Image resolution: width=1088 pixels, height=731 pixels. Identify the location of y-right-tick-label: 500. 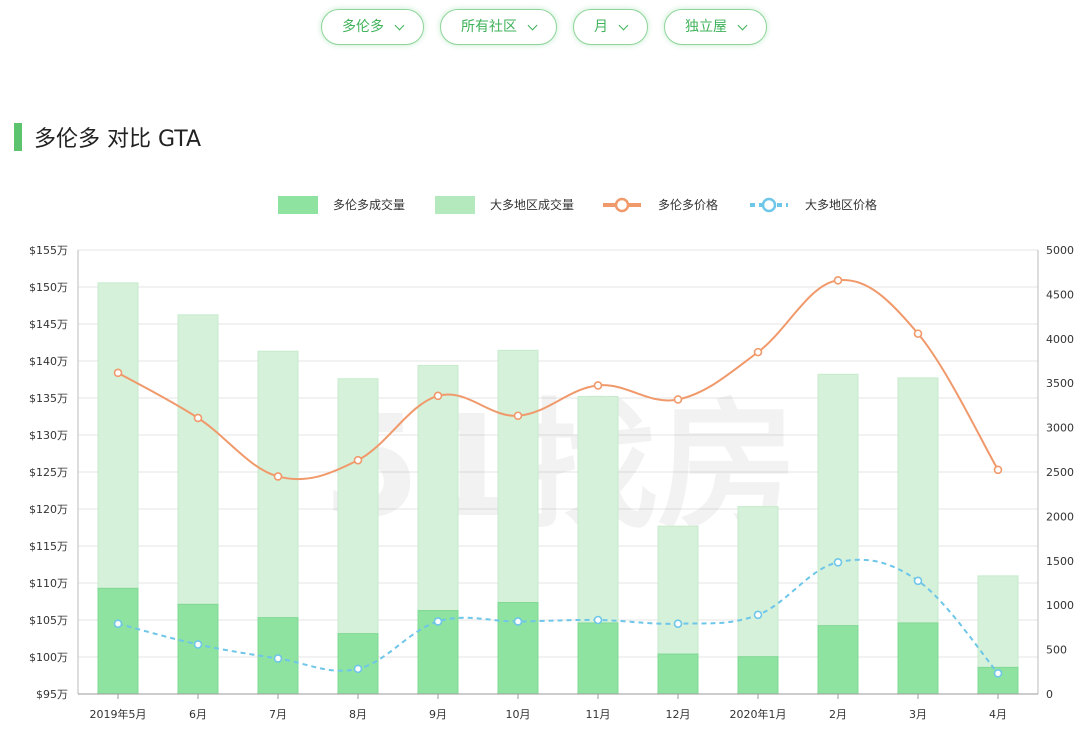
(1056, 650).